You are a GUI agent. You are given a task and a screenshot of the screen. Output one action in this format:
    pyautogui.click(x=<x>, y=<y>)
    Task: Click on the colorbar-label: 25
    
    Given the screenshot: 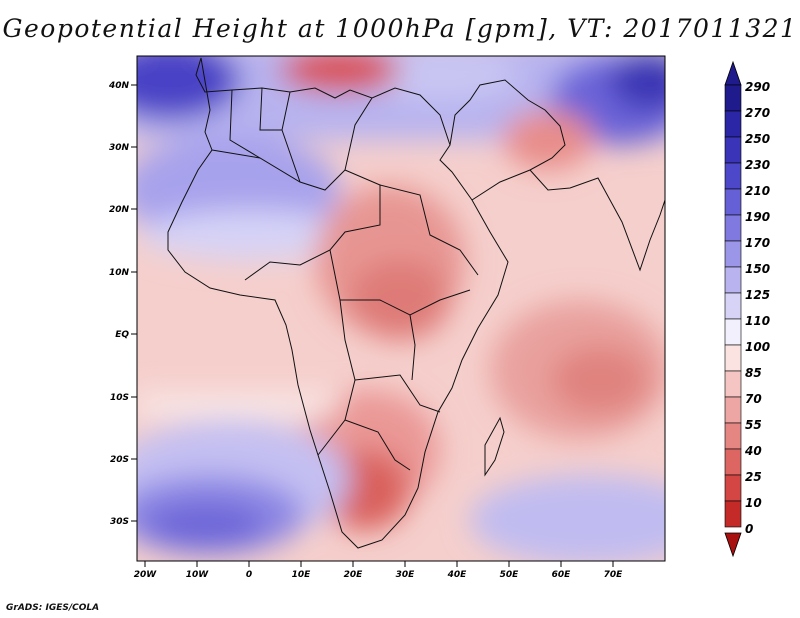 What is the action you would take?
    pyautogui.click(x=753, y=477)
    